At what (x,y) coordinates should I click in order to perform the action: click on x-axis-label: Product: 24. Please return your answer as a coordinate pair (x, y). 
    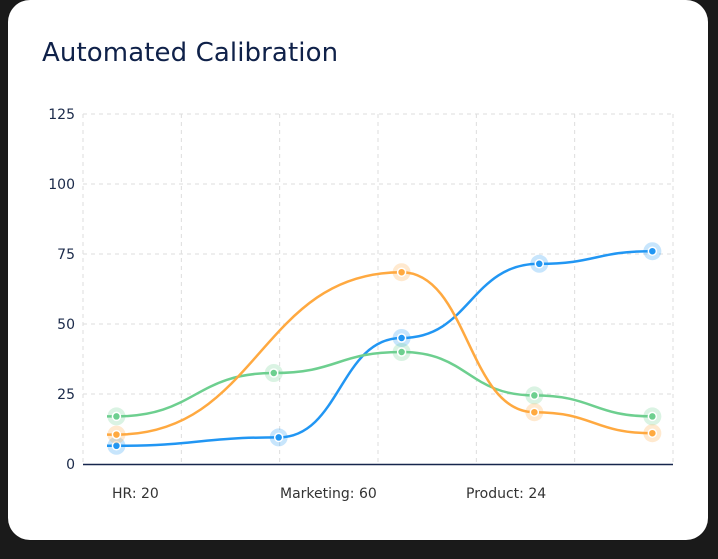
    Looking at the image, I should click on (506, 494).